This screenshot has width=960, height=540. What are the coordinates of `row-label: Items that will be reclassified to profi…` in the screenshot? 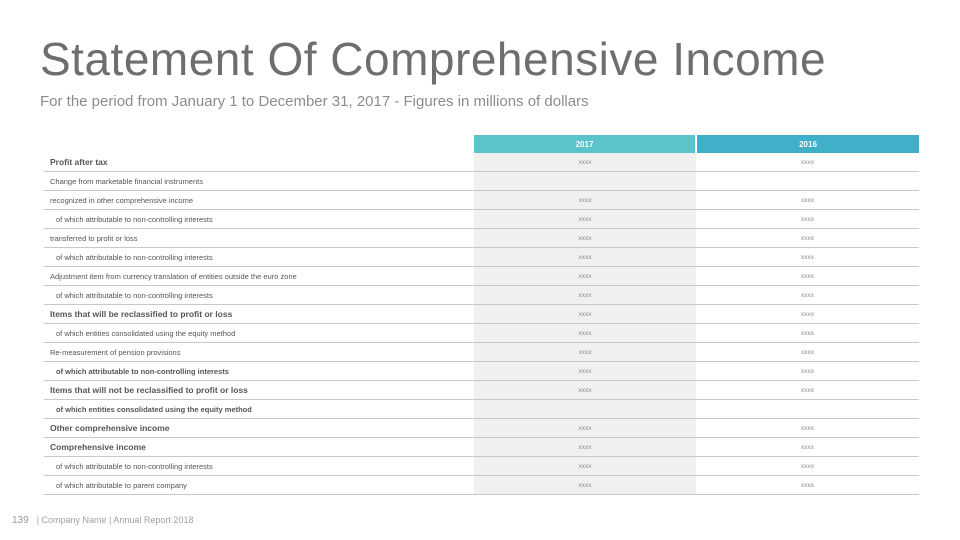 It's located at (259, 314).